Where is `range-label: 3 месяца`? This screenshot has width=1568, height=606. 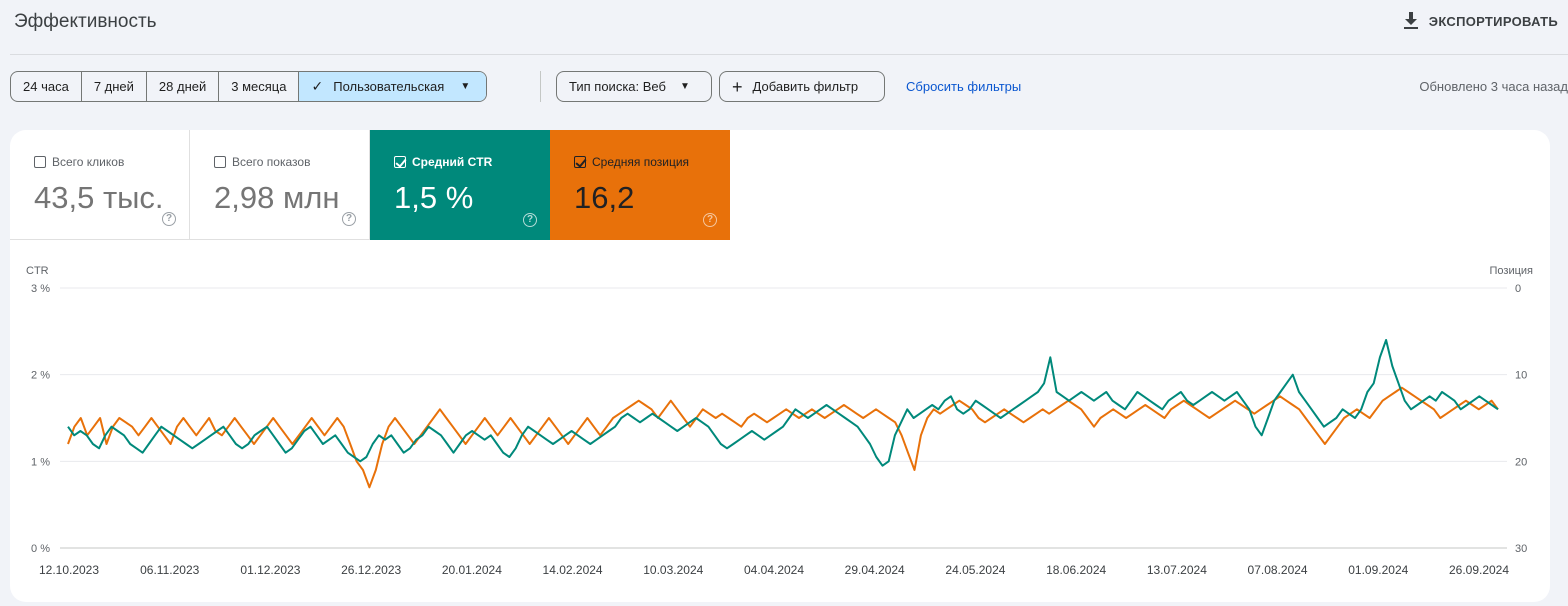 range-label: 3 месяца is located at coordinates (259, 86).